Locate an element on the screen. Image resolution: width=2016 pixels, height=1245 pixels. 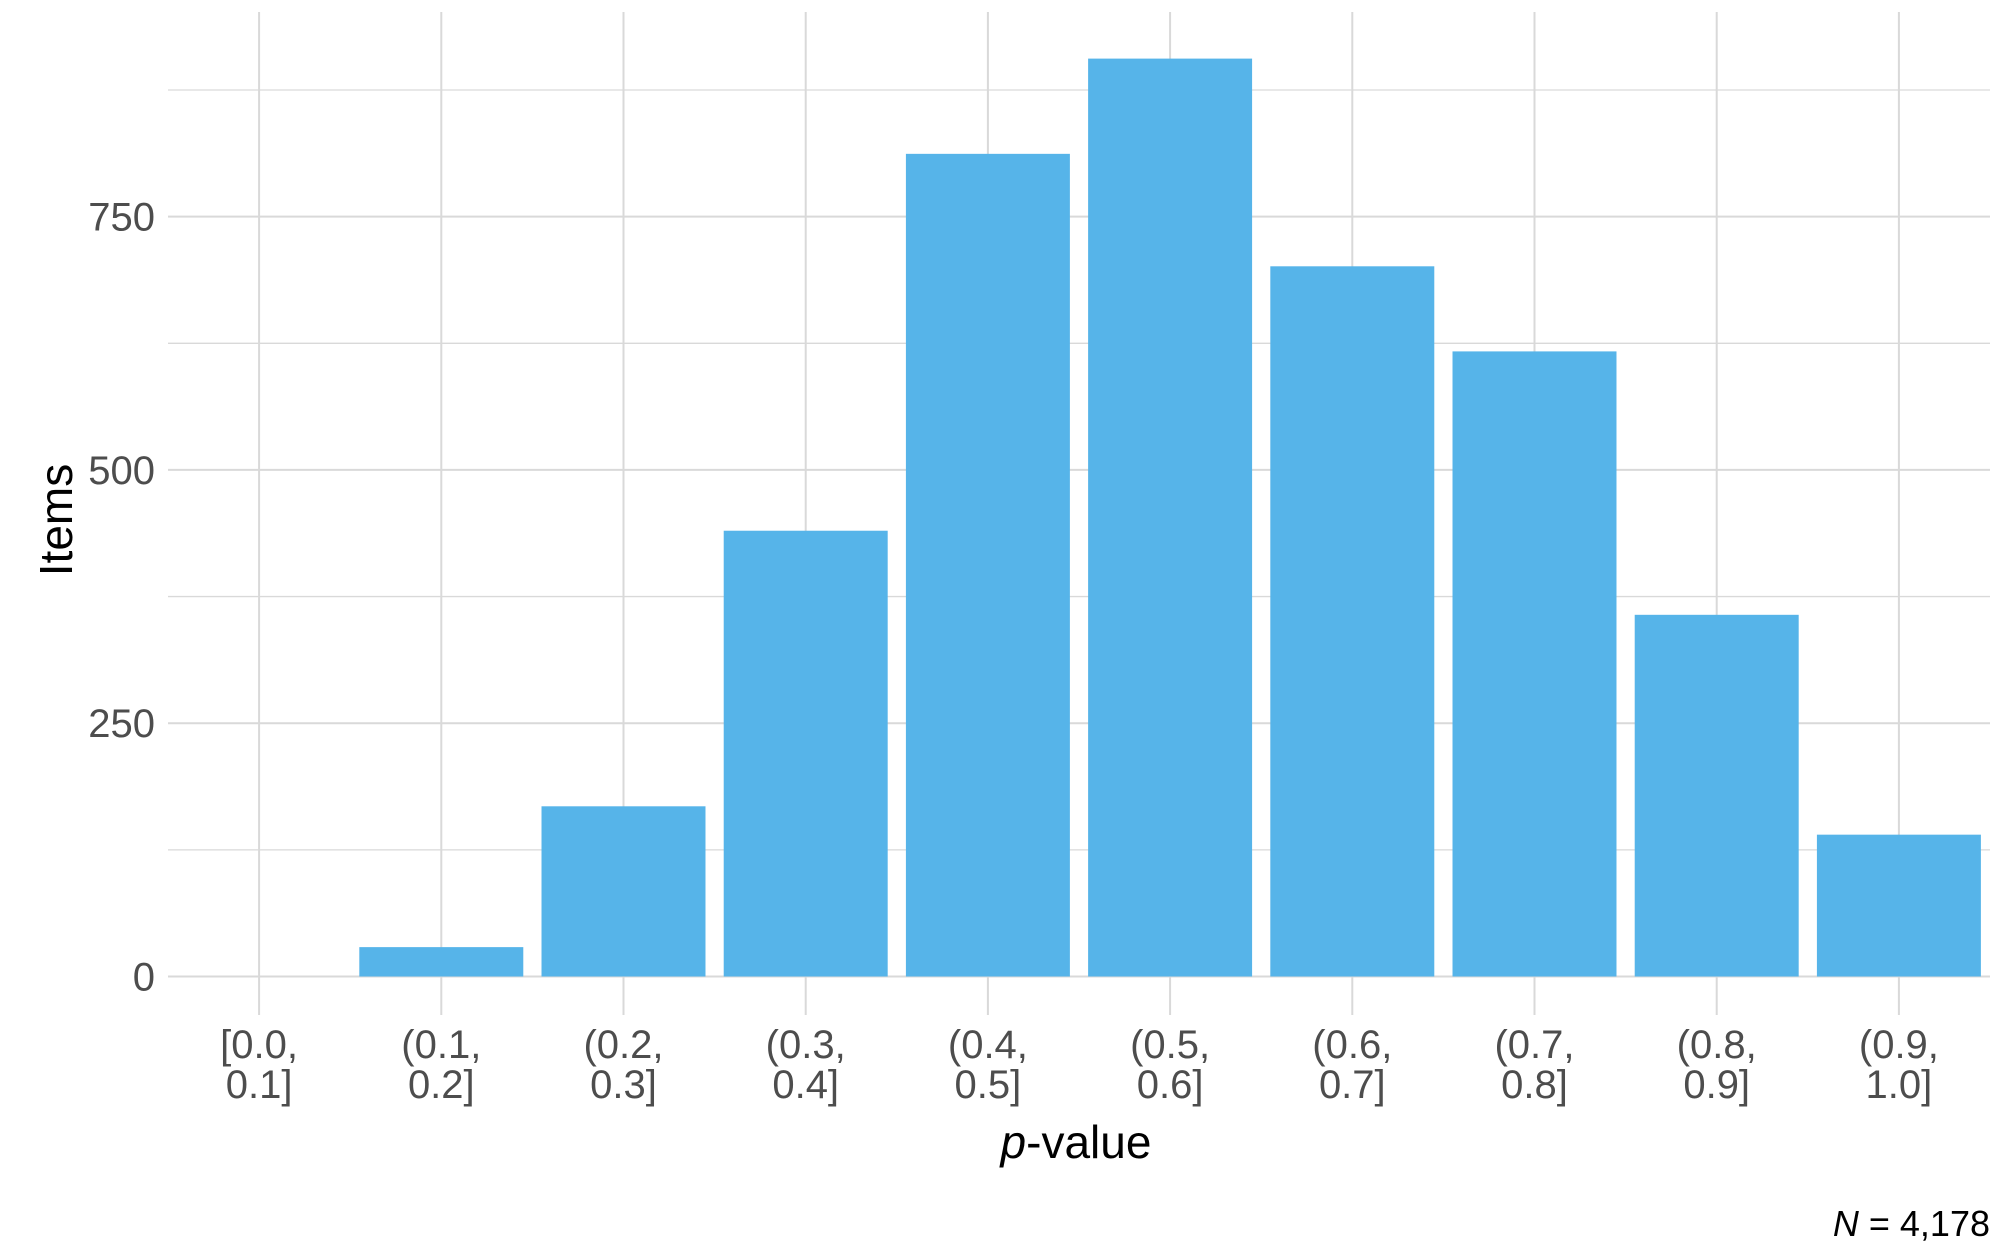
caption-rest: = 4,178 is located at coordinates (1924, 1223).